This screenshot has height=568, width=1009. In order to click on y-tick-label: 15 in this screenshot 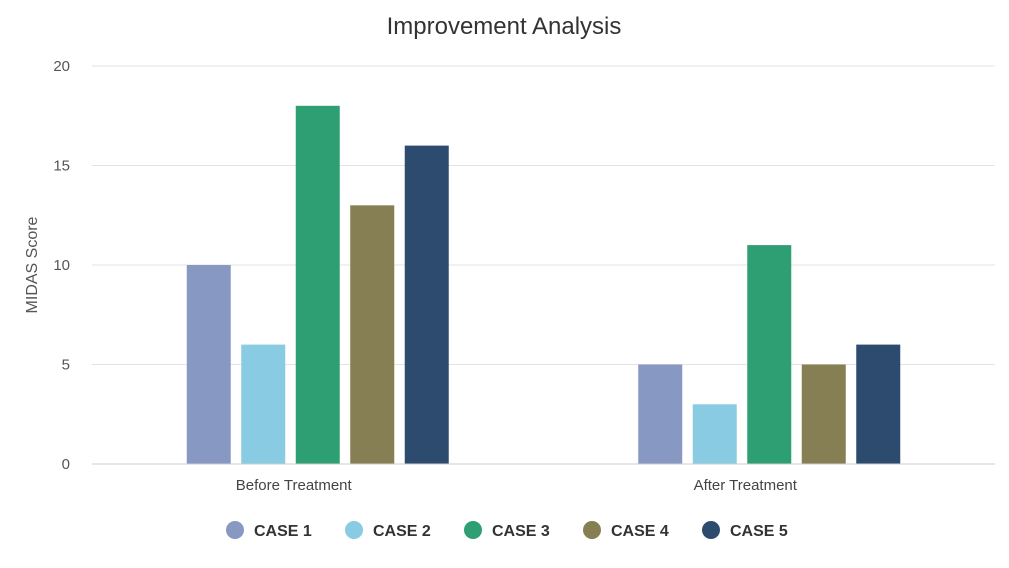, I will do `click(61, 166)`.